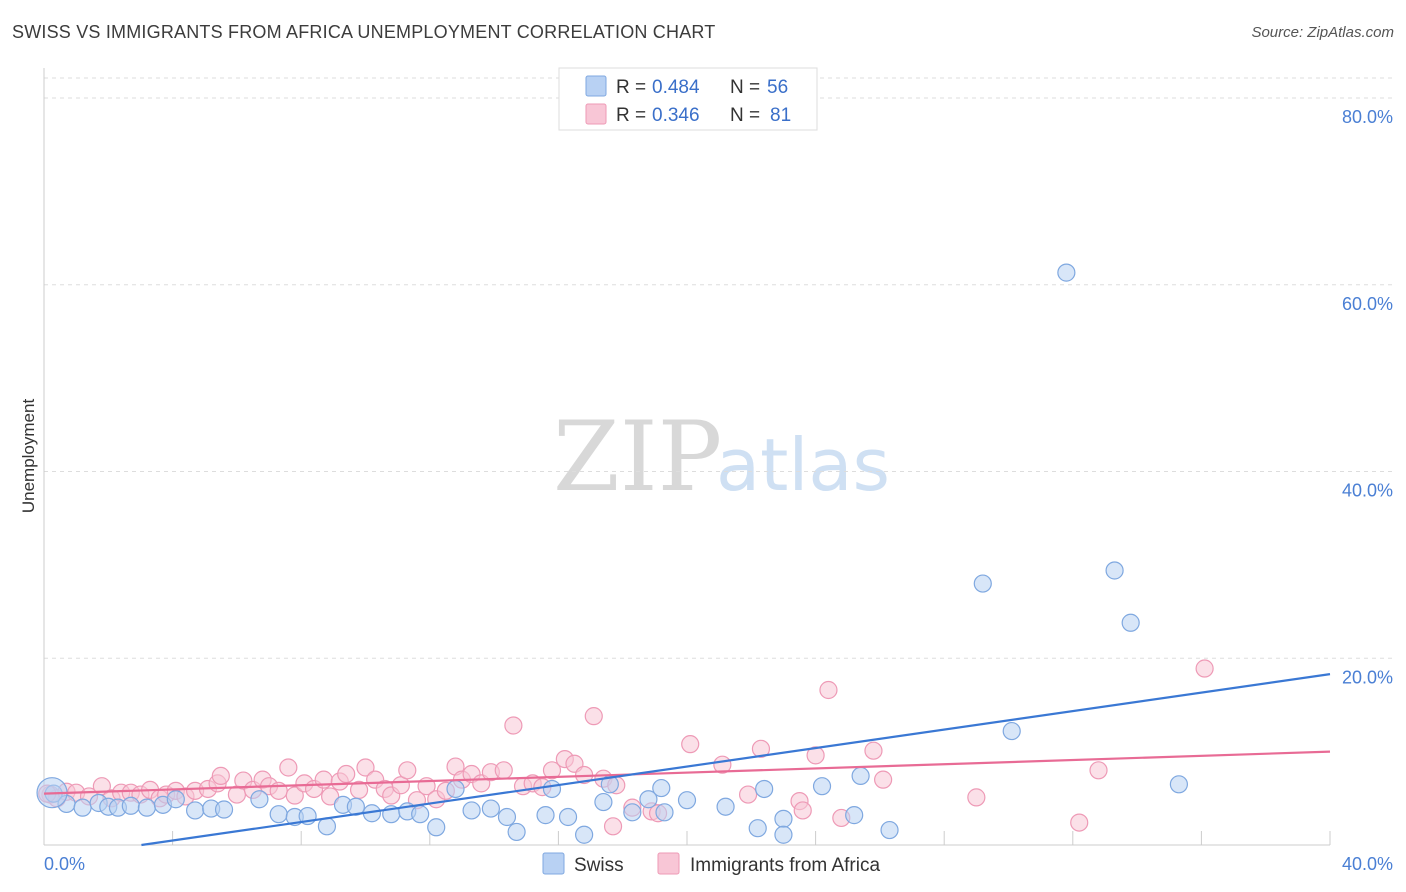 This screenshot has height=892, width=1406. I want to click on bottom-legend-label-africa: Immigrants from Africa, so click(785, 865).